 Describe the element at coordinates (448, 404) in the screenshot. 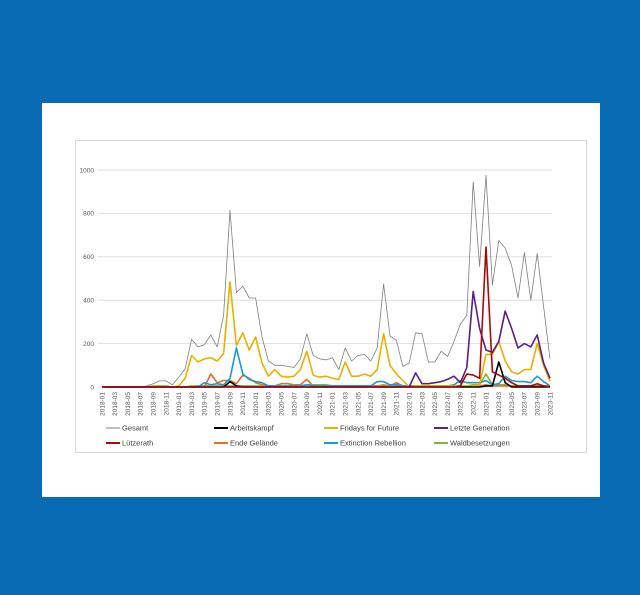

I see `x-tick-label: 2022-07` at that location.